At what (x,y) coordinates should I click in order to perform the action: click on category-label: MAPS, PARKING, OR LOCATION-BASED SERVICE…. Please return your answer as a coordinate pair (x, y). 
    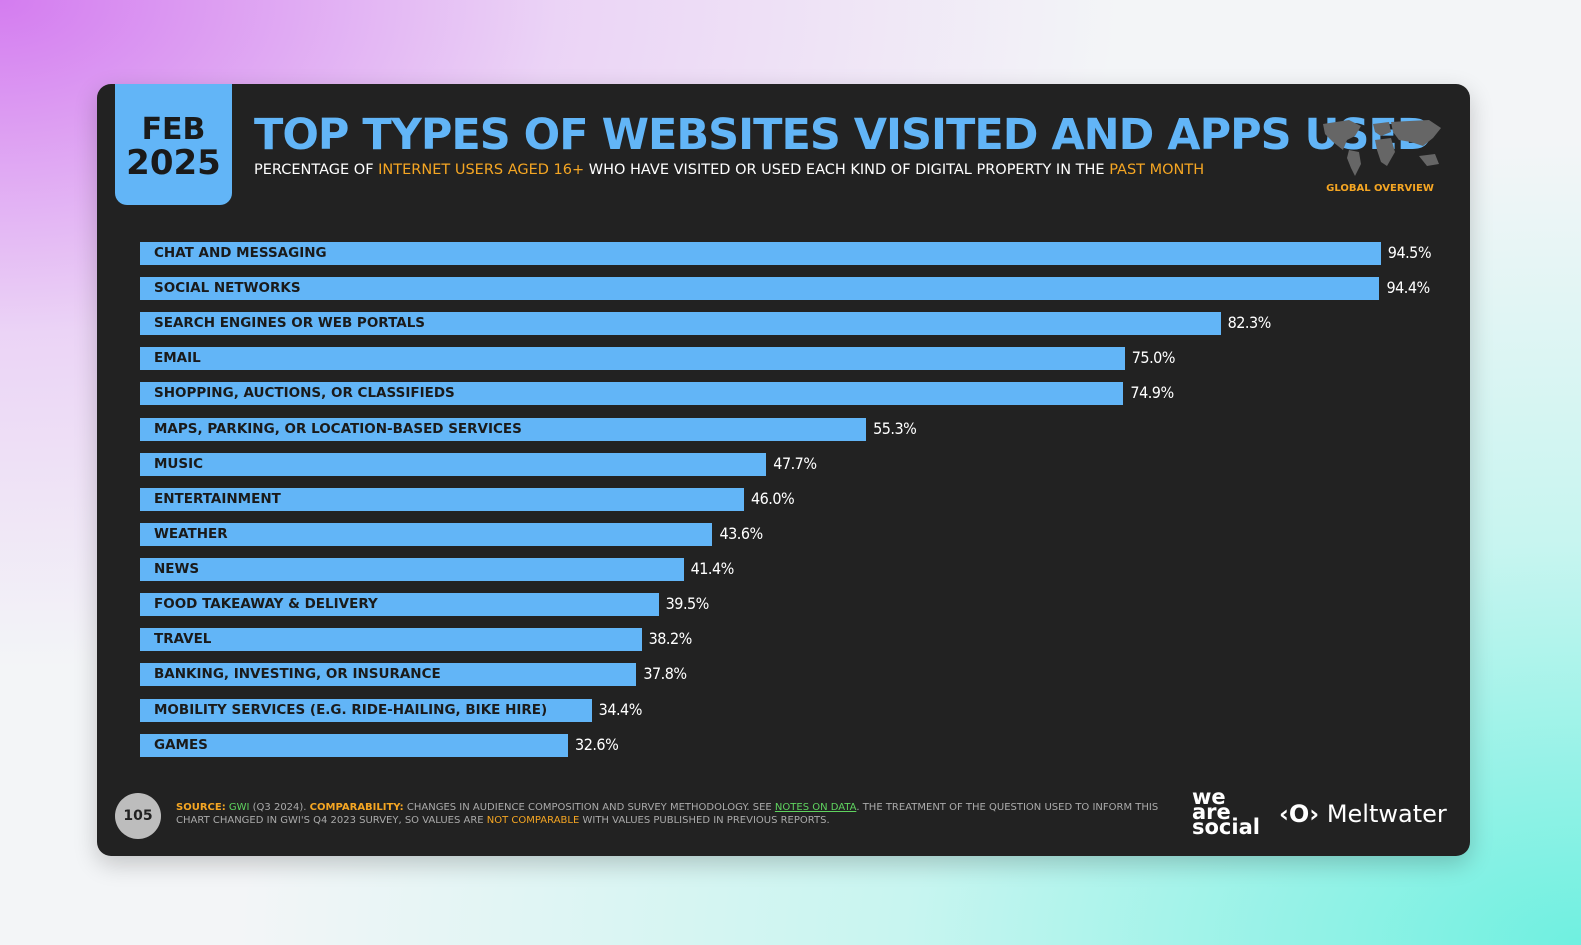
    Looking at the image, I should click on (338, 428).